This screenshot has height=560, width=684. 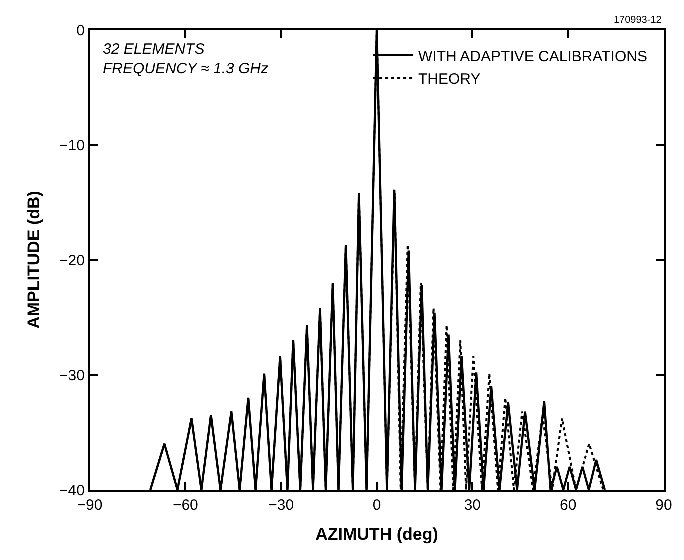 I want to click on x-tick-label: 90, so click(x=664, y=505).